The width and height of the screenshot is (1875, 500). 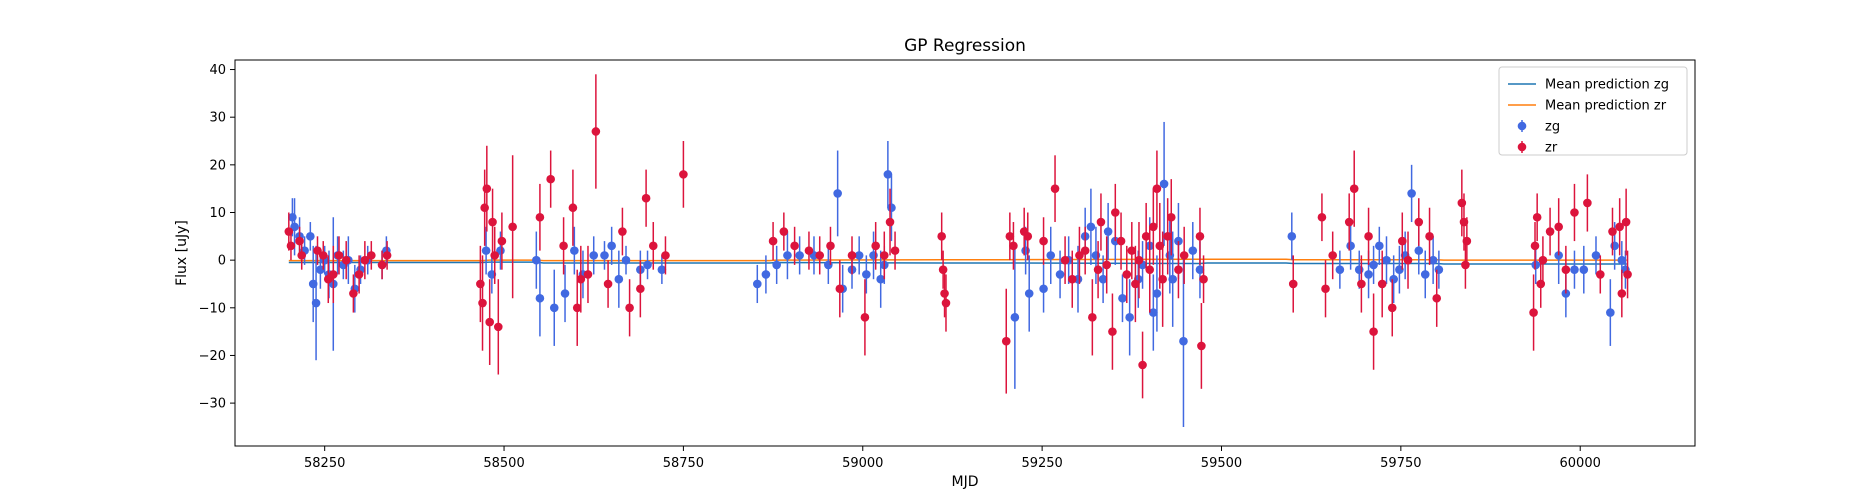 I want to click on x-tick-label: 58500, so click(x=503, y=463).